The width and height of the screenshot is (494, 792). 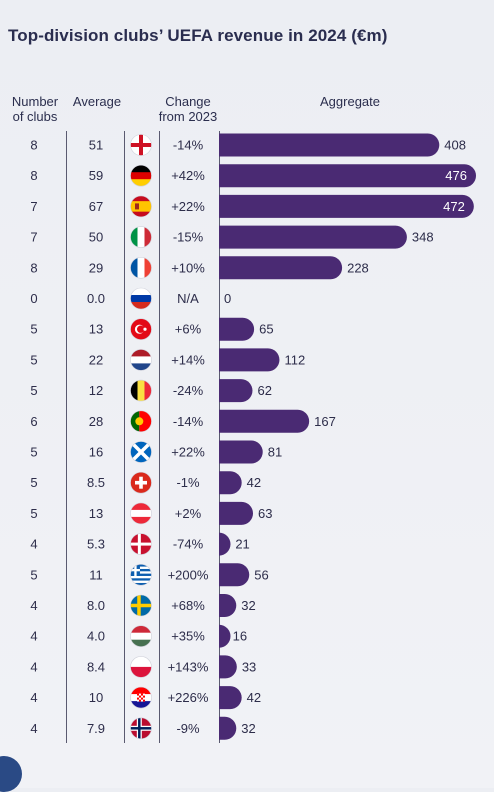 I want to click on aggregate-value-label: 167, so click(x=325, y=421).